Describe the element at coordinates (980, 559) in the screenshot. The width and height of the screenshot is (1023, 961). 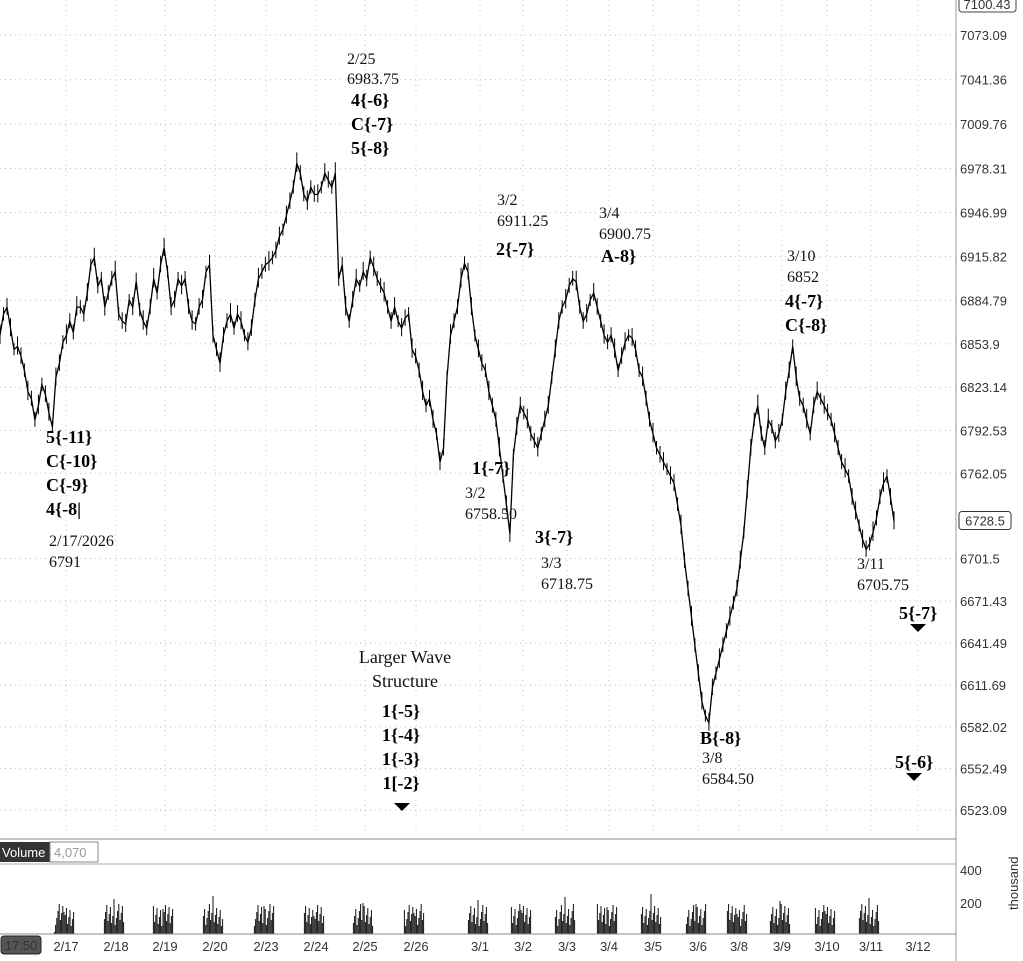
I see `price-tick-label: 6701.5` at that location.